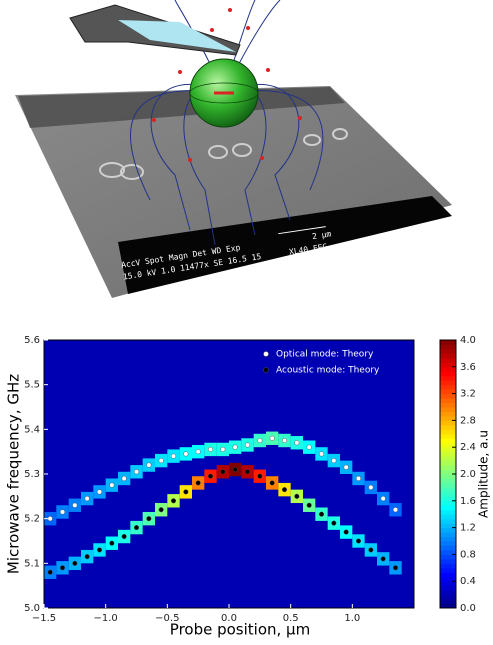  Describe the element at coordinates (285, 245) in the screenshot. I see `info-bar` at that location.